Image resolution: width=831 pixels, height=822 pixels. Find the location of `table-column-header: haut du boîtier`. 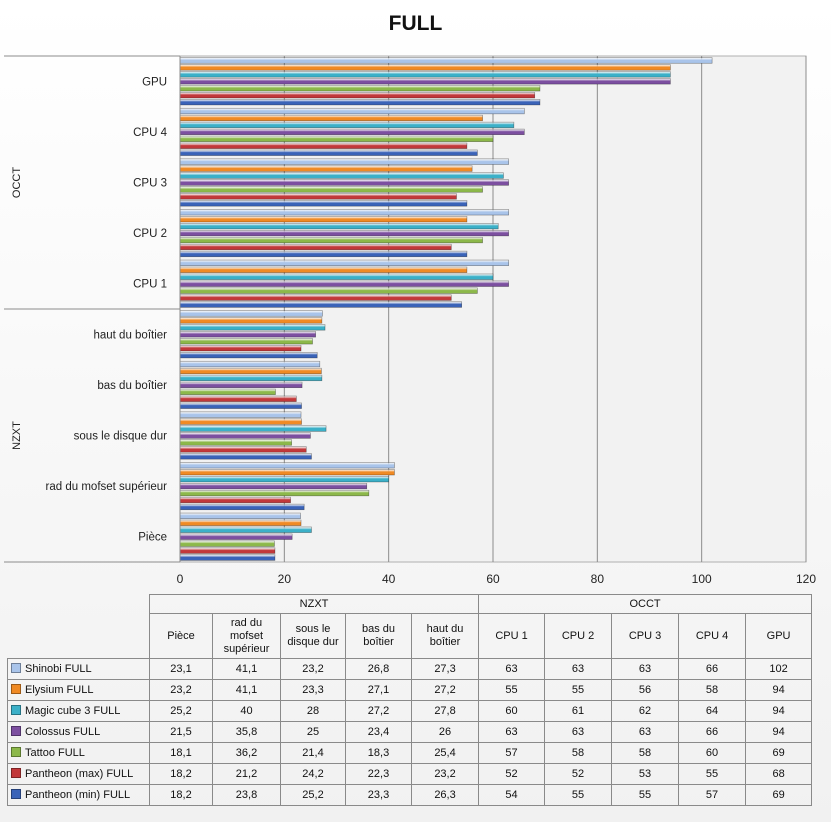

table-column-header: haut du boîtier is located at coordinates (445, 636).